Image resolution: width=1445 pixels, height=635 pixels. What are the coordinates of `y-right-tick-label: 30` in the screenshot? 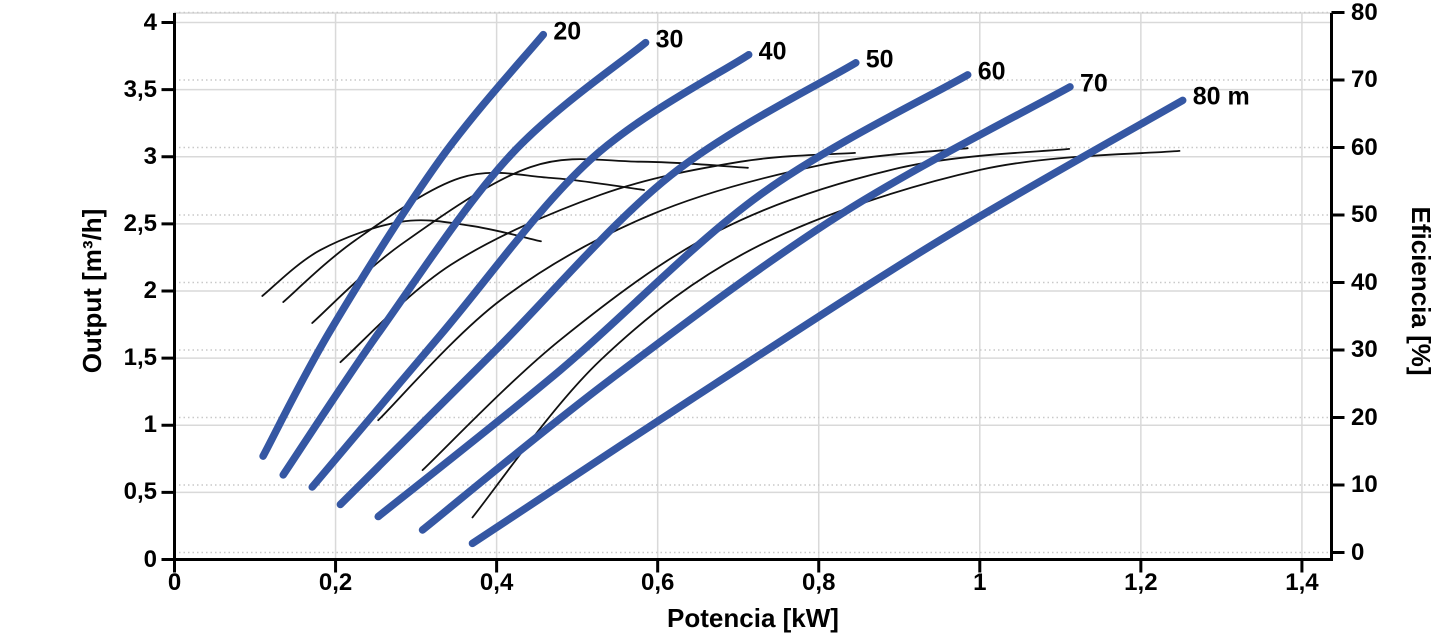 It's located at (1364, 349).